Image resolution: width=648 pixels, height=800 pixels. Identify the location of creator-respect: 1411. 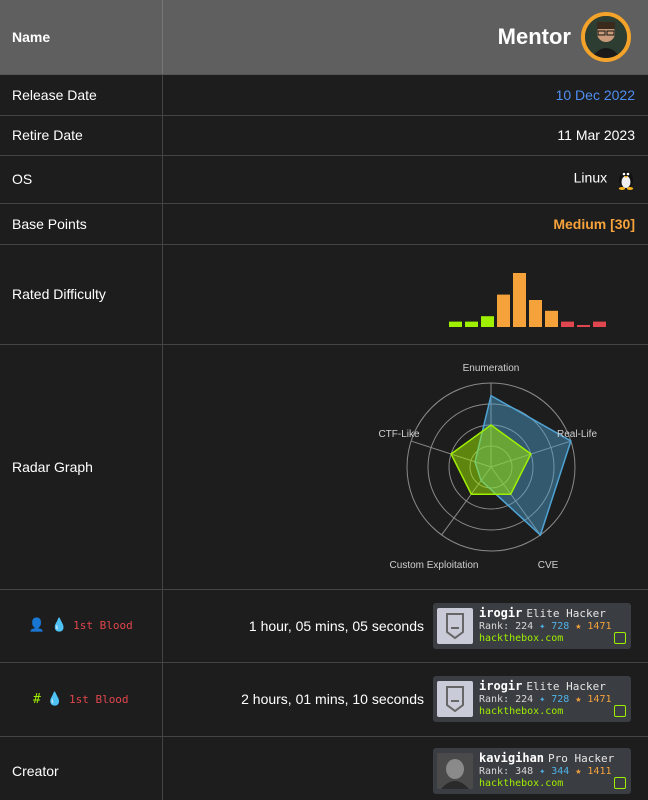
(599, 771).